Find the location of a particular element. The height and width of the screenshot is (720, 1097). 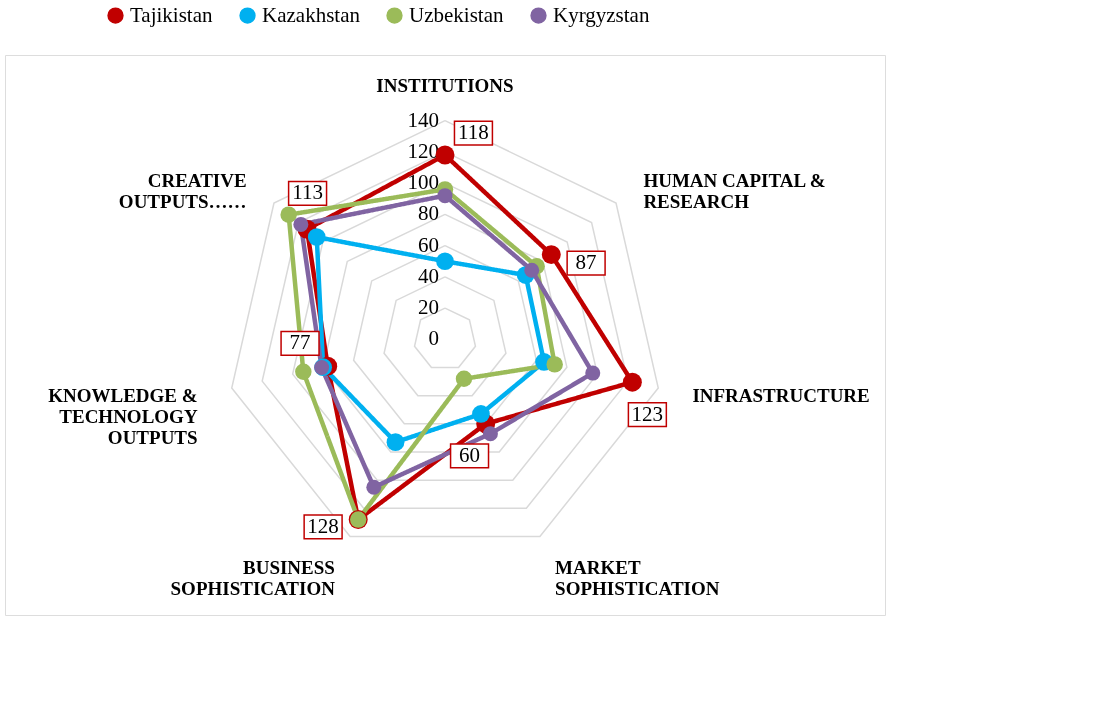

spoke-label: MARKET SOPHISTICATION is located at coordinates (637, 578).